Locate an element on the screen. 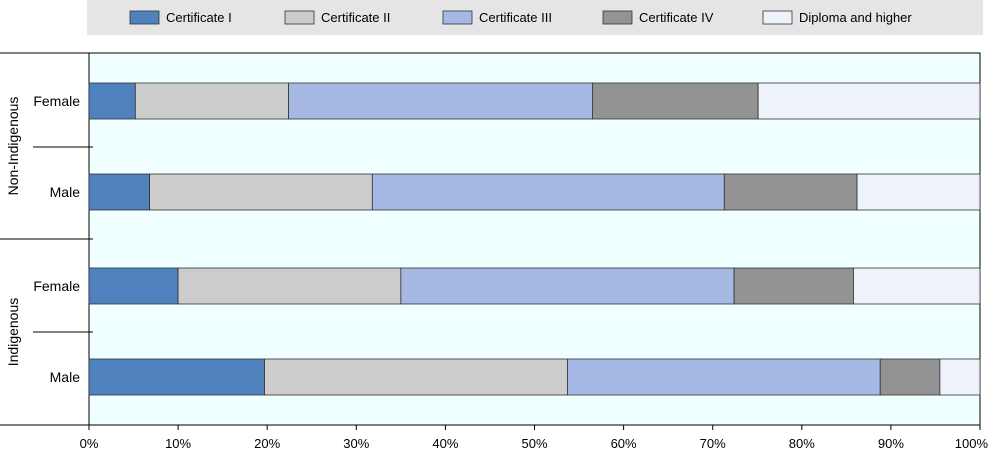  legend-label-certificate-i: Certificate I is located at coordinates (199, 17).